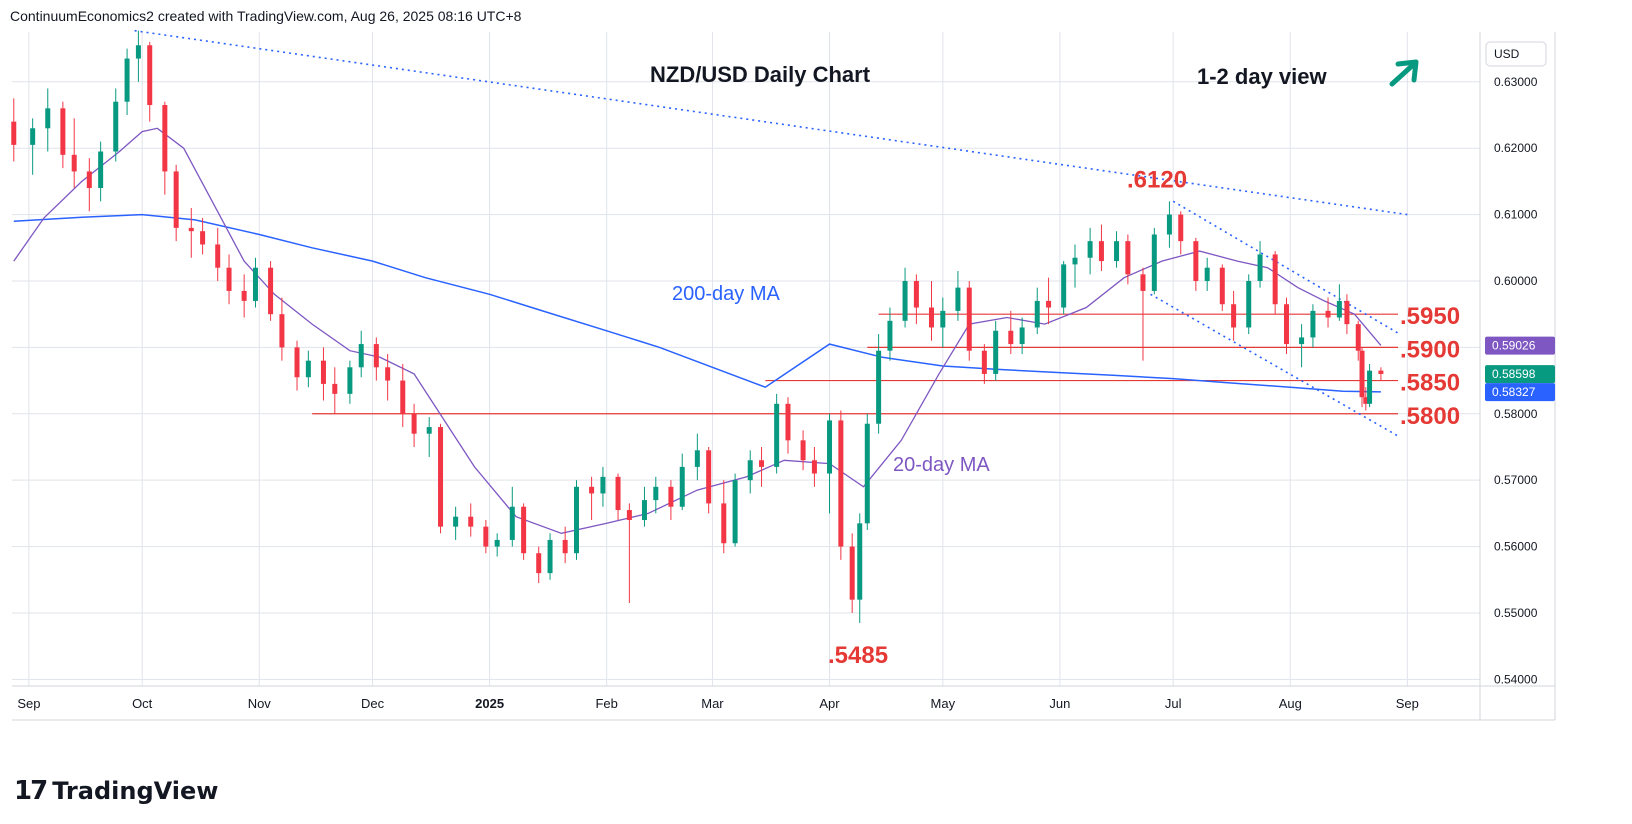 This screenshot has height=824, width=1632. I want to click on price-badge-bg, so click(1520, 392).